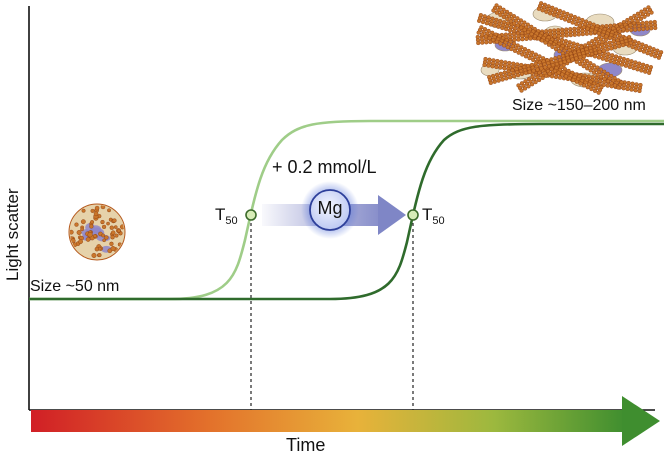 This screenshot has height=458, width=664. I want to click on large-particle-size-label: Size ~150–200 nm, so click(579, 105).